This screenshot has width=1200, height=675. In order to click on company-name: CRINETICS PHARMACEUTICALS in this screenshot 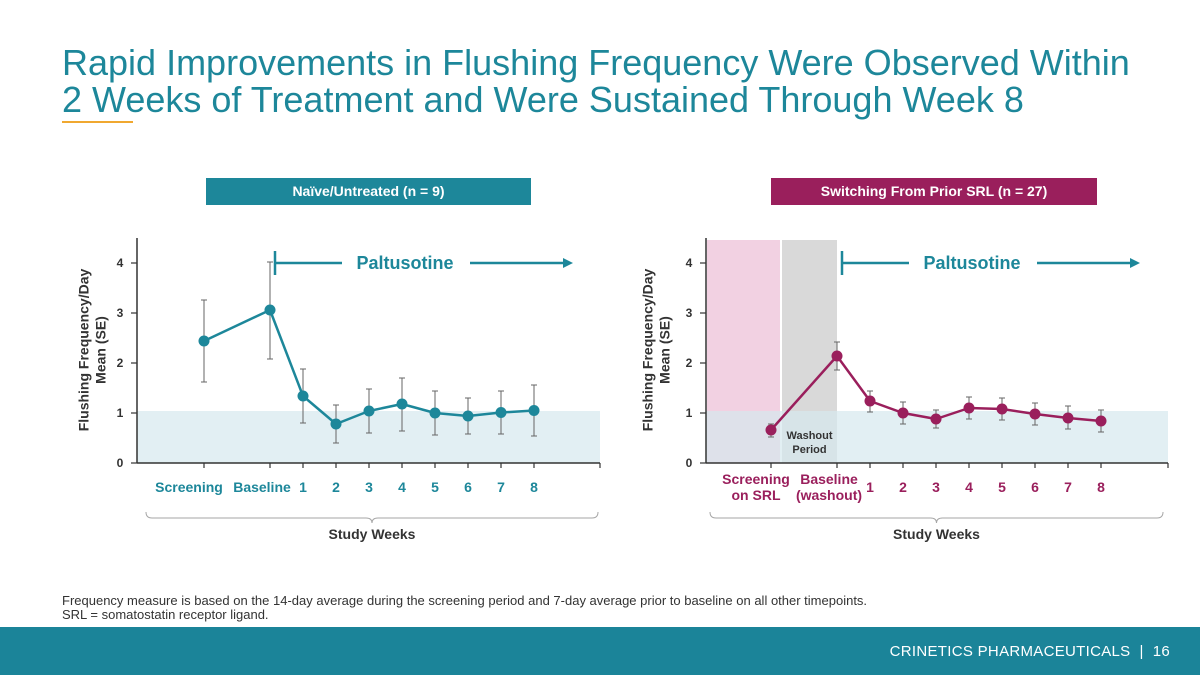, I will do `click(1010, 651)`.